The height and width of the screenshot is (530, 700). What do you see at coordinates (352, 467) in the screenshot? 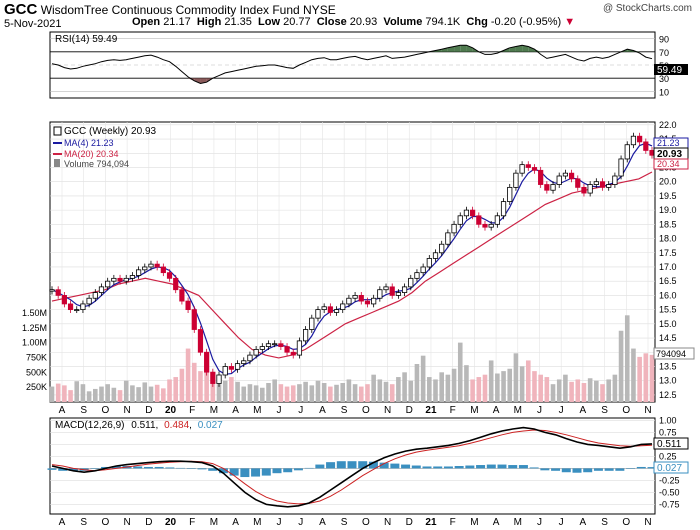
I see `macd-line` at bounding box center [352, 467].